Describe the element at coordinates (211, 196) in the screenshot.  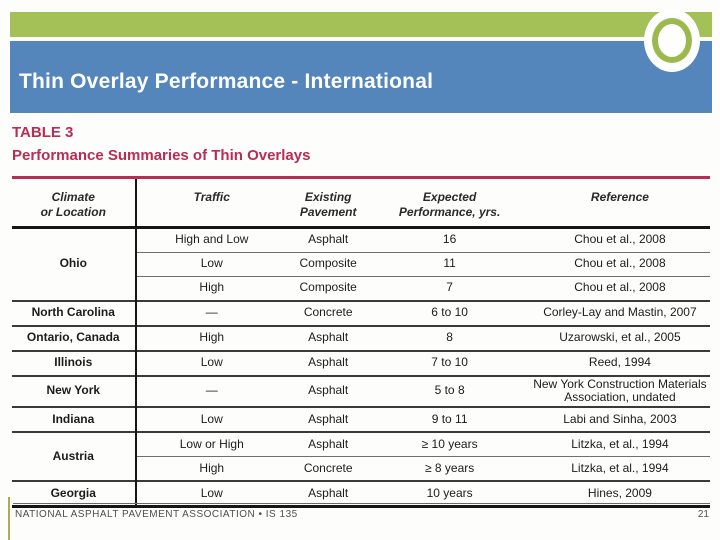
I see `header-line: Traffic` at that location.